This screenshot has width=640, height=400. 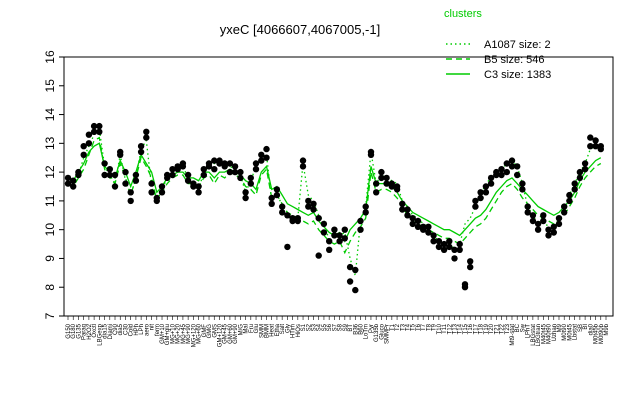 I want to click on x-tick-label: S9, so click(x=346, y=327).